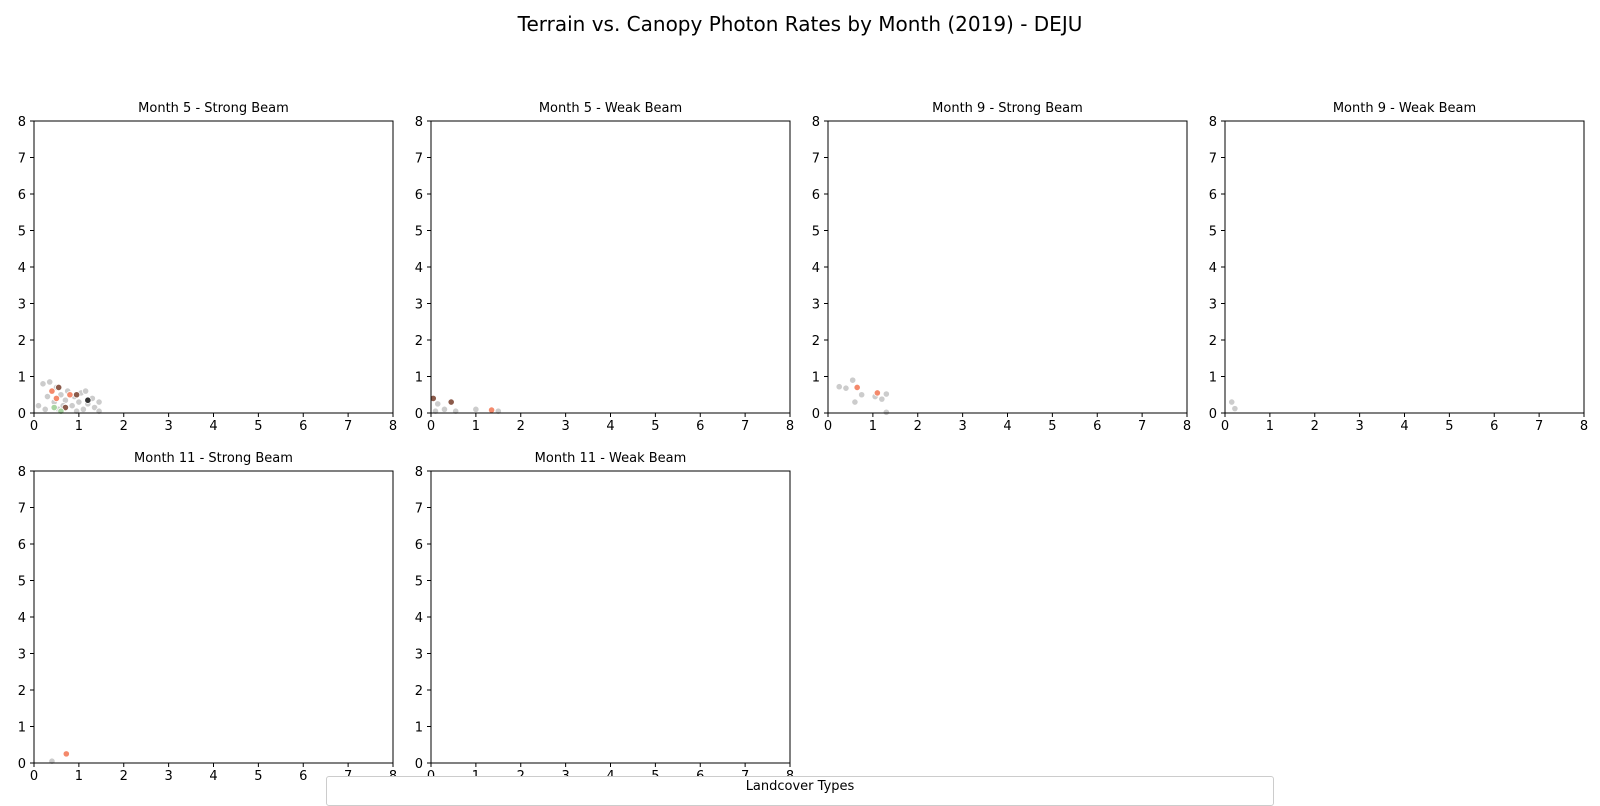  Describe the element at coordinates (213, 108) in the screenshot. I see `subplot-title: Month 5 - Strong Beam` at that location.